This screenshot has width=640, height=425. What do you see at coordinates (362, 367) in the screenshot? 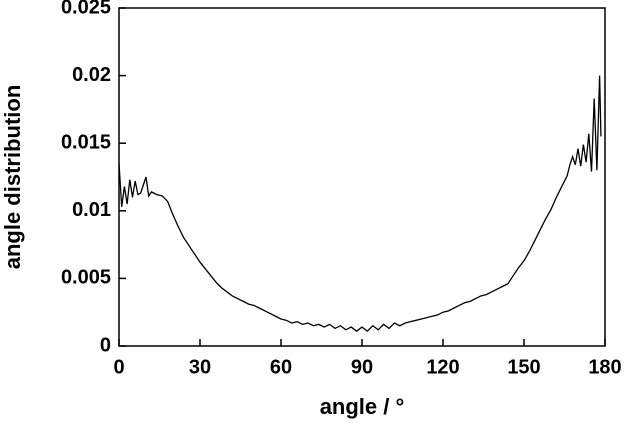
I see `x-tick-label: 90` at bounding box center [362, 367].